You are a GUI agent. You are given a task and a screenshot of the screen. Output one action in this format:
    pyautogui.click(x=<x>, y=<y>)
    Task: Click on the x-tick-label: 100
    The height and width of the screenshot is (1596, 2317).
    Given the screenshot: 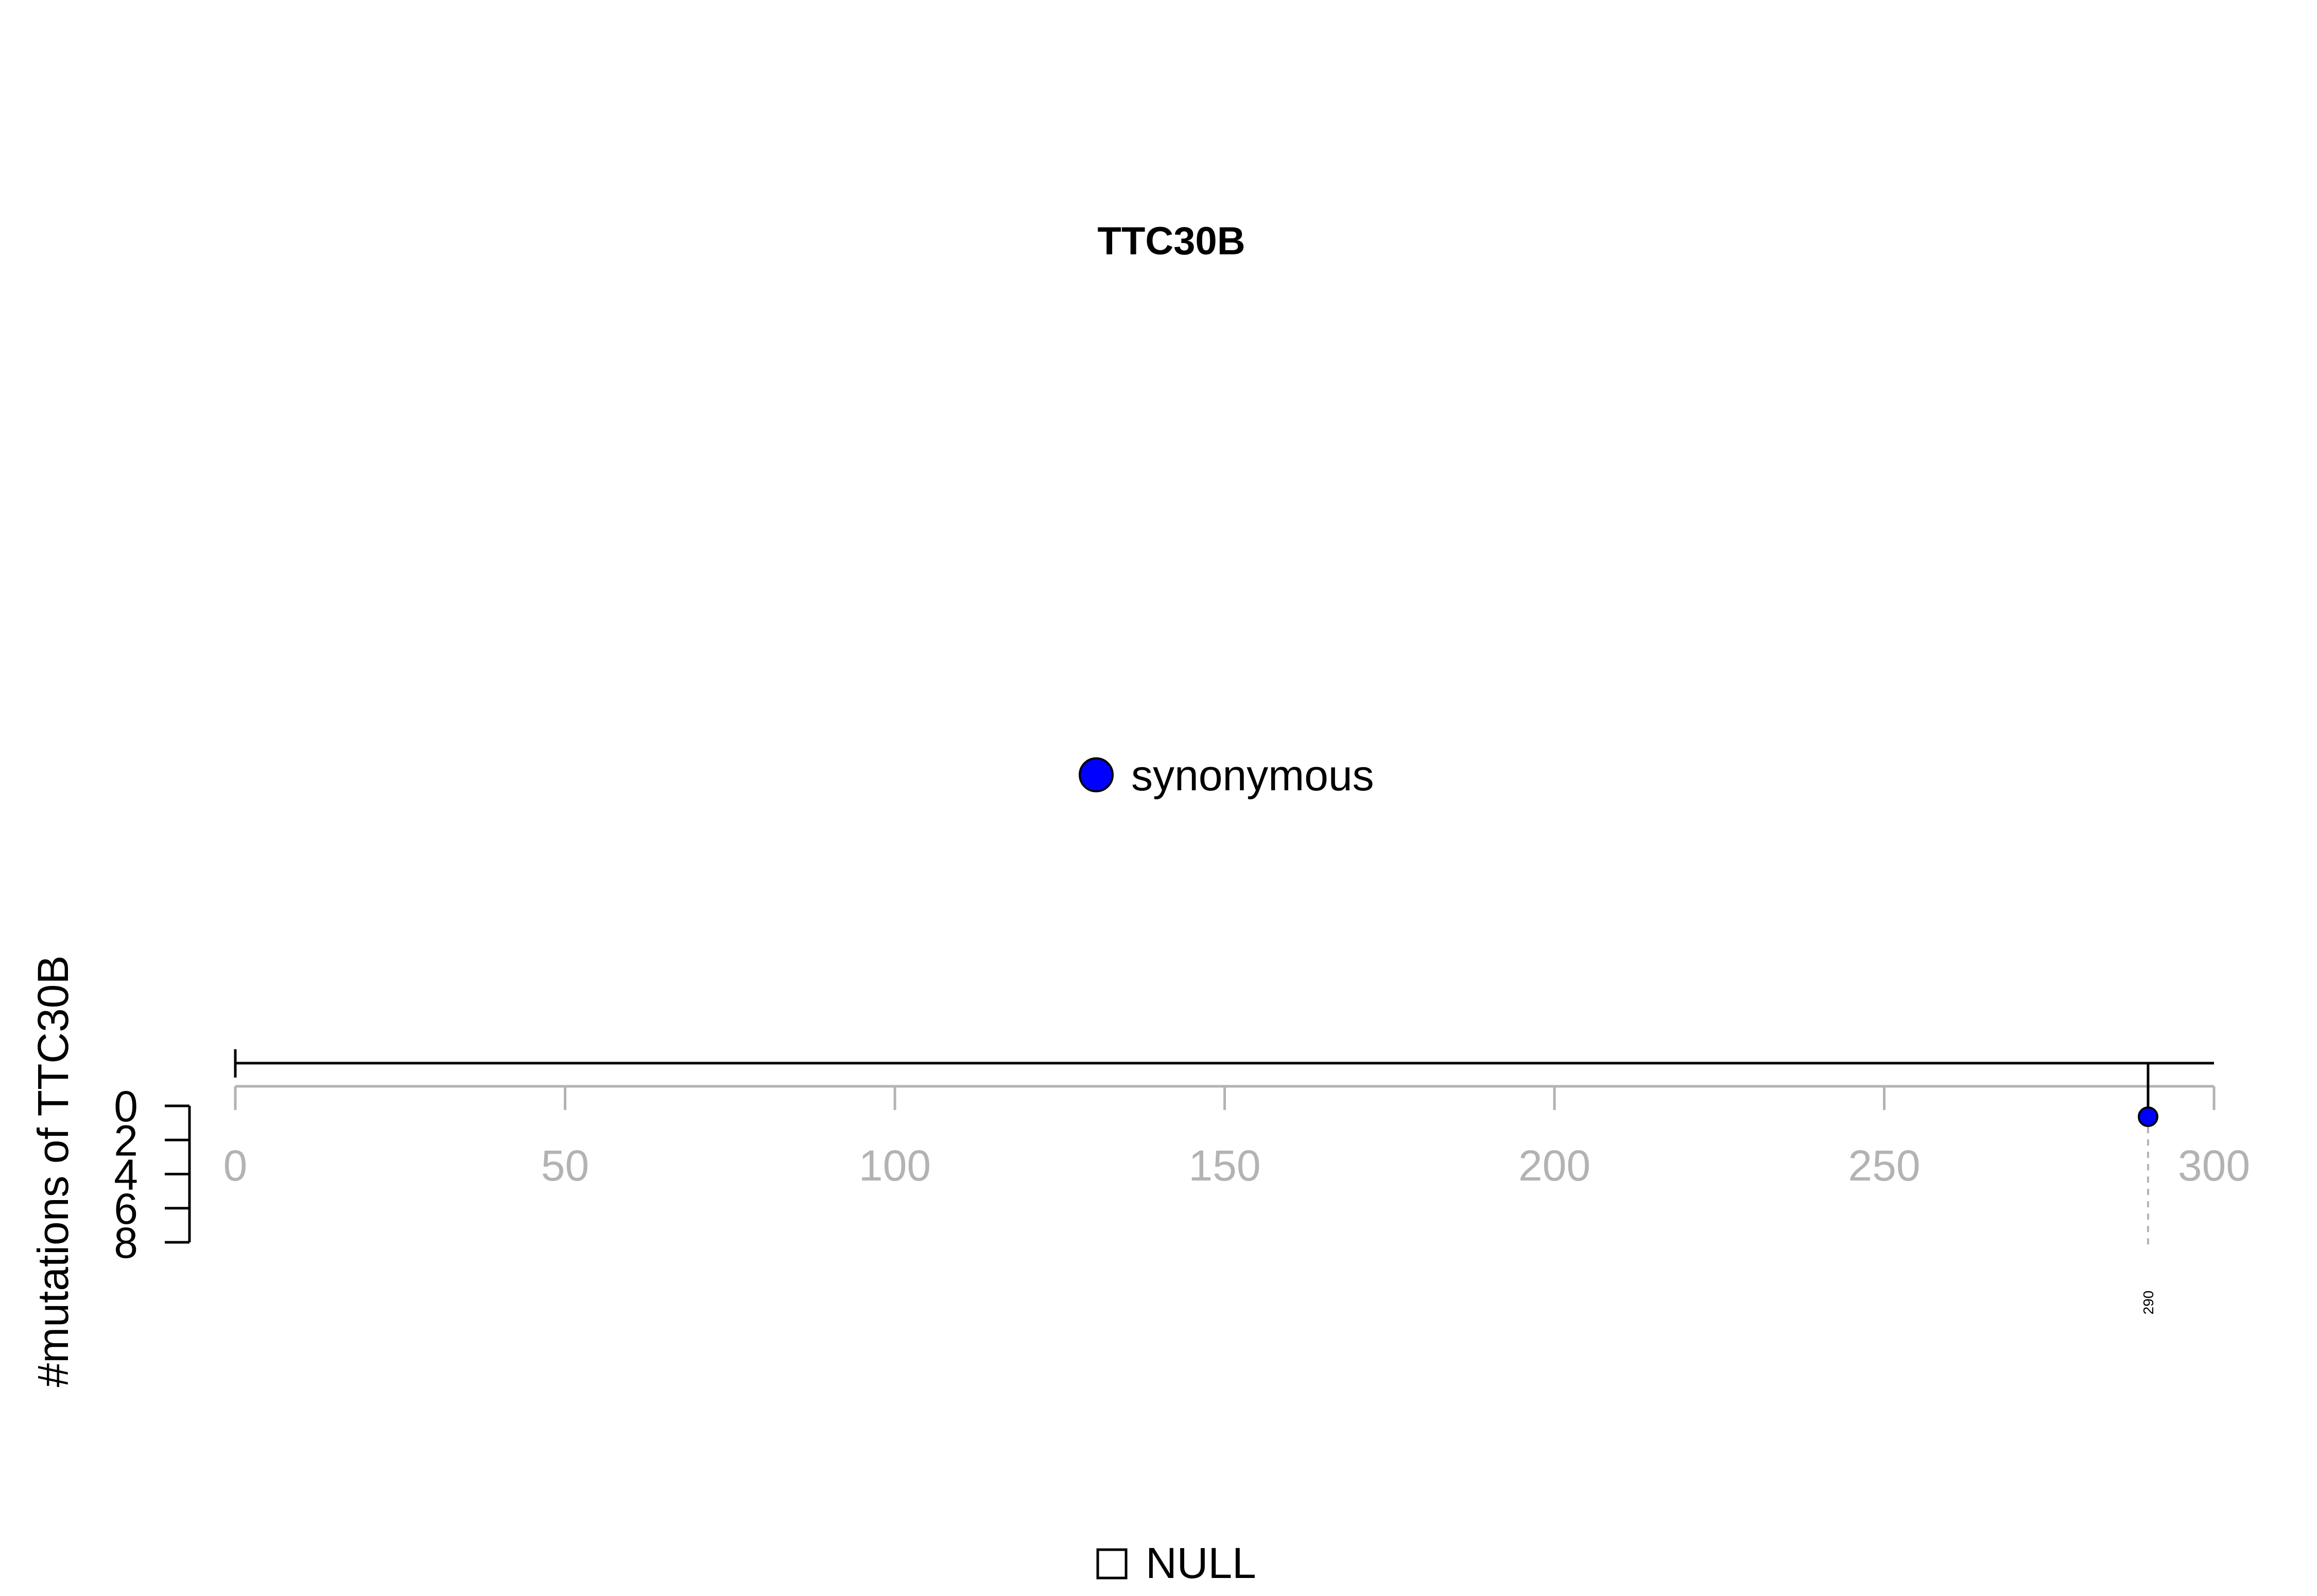 What is the action you would take?
    pyautogui.click(x=895, y=1165)
    